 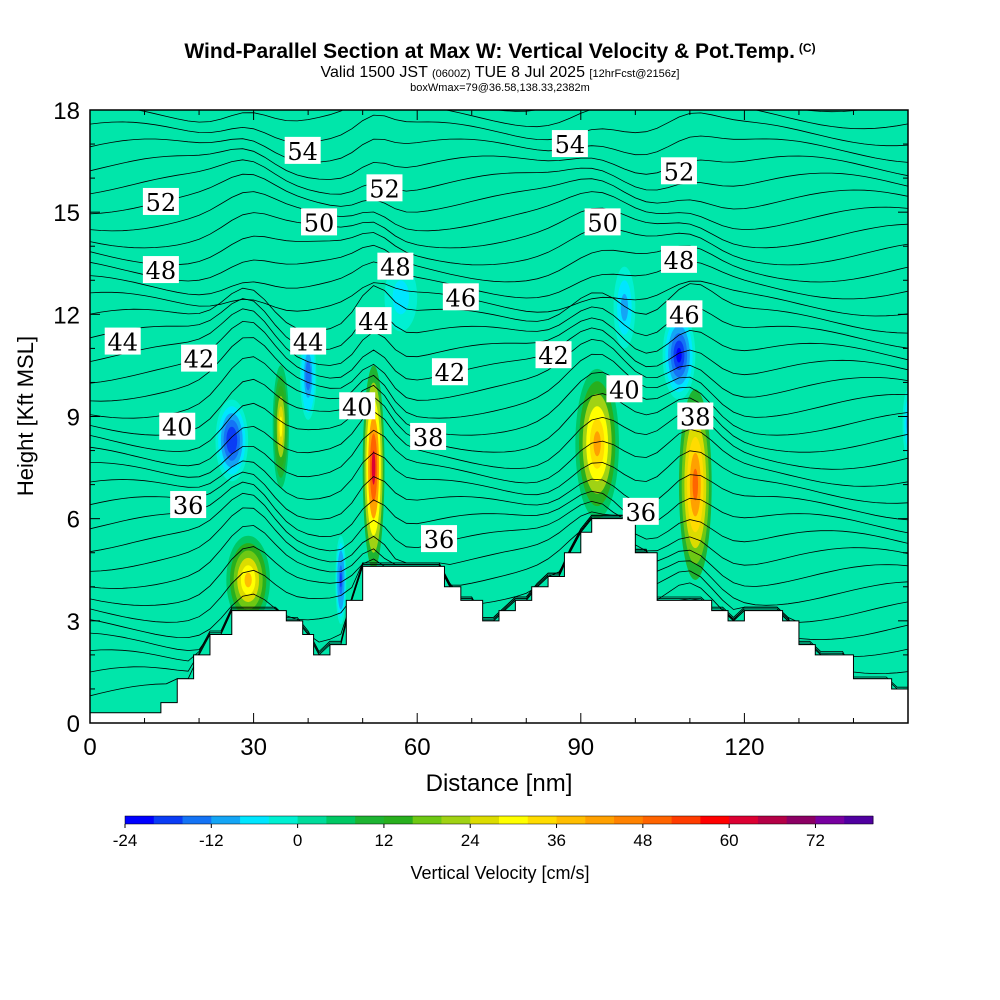 What do you see at coordinates (499, 783) in the screenshot?
I see `x-axis-title: Distance [nm]` at bounding box center [499, 783].